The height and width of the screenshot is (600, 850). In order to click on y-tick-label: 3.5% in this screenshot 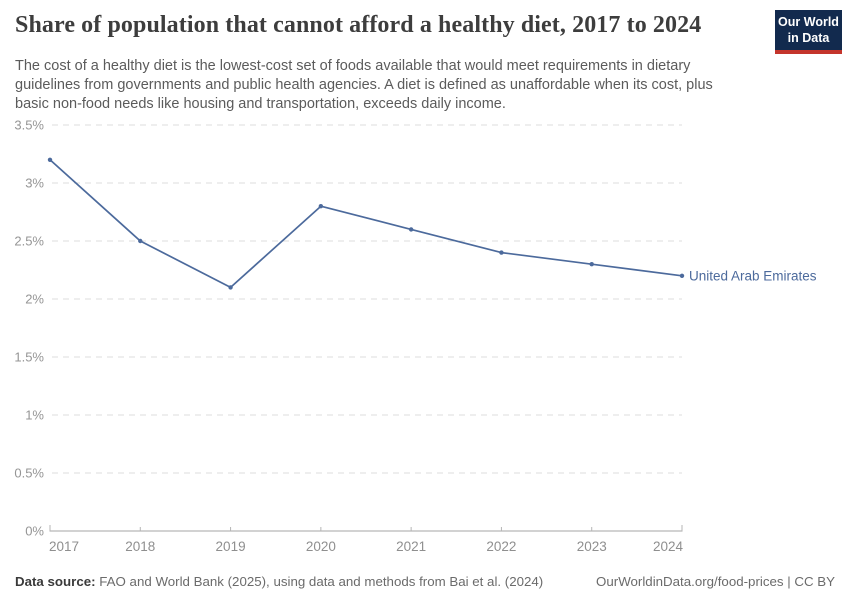, I will do `click(29, 125)`.